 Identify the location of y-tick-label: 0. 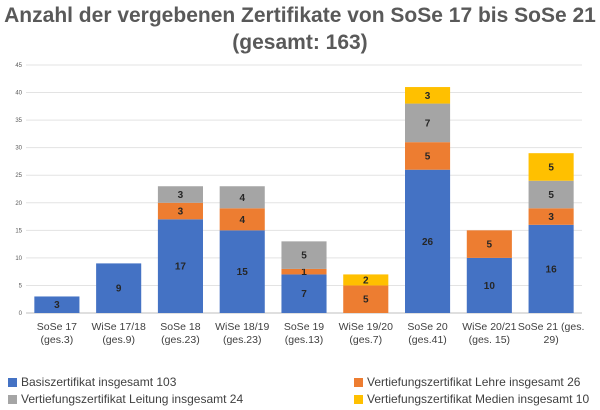
(21, 314).